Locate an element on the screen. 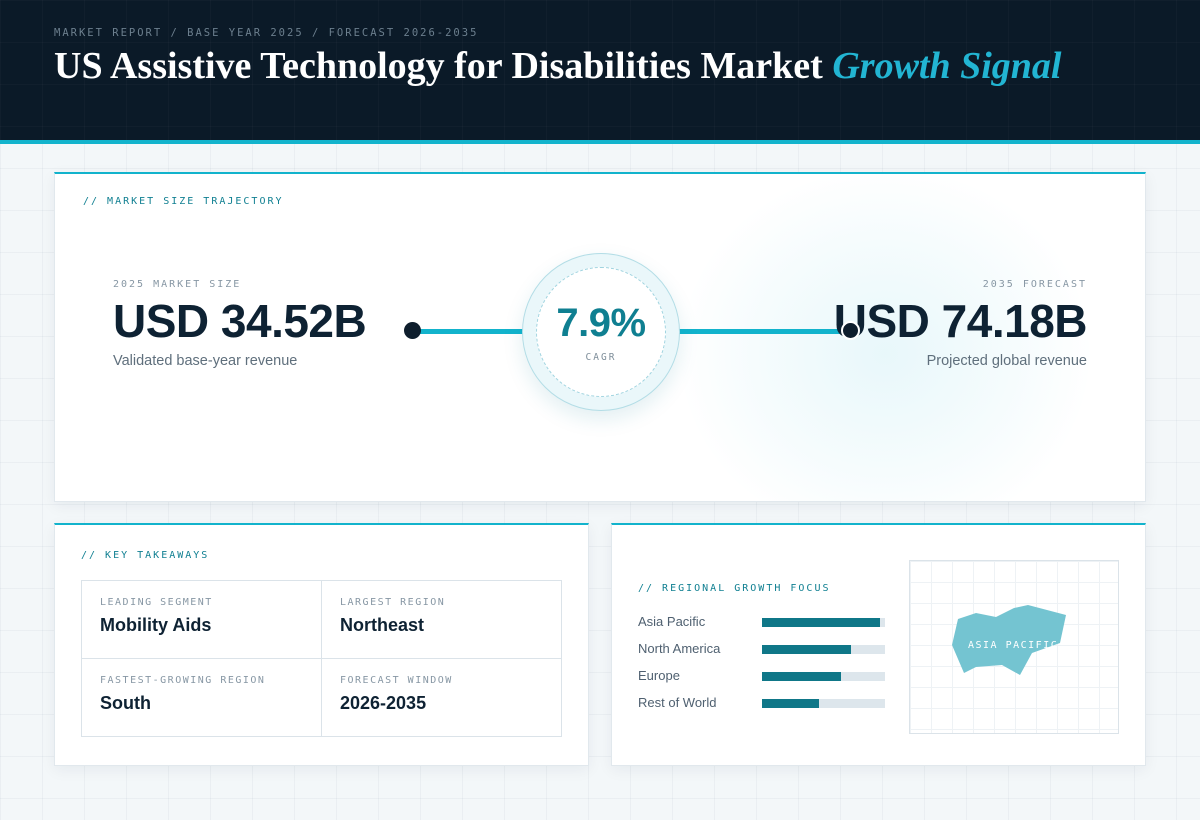 Image resolution: width=1200 pixels, height=820 pixels. takeaway-forecast-window: FORECAST WINDOW 2026-2035 is located at coordinates (442, 698).